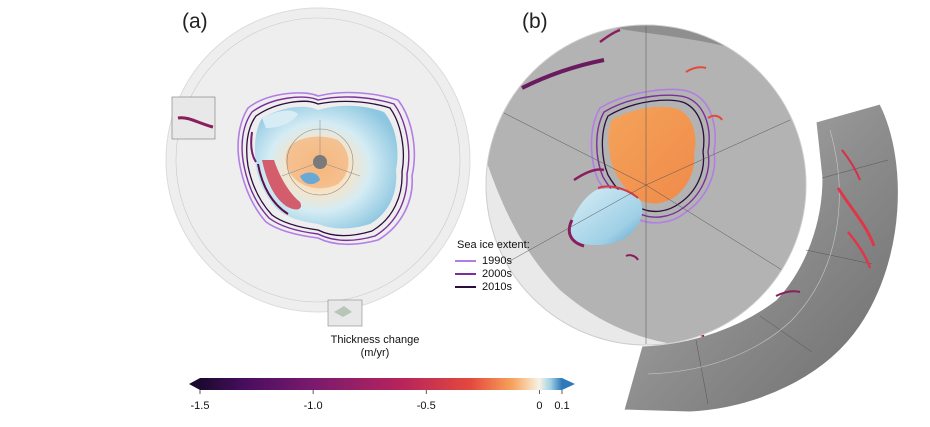 Image resolution: width=930 pixels, height=427 pixels. What do you see at coordinates (195, 122) in the screenshot?
I see `south-america-glacier-patch` at bounding box center [195, 122].